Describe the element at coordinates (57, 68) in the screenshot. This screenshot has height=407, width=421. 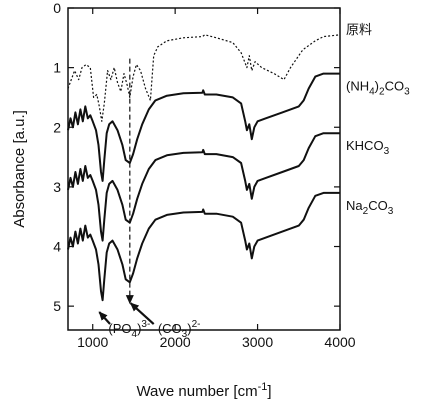
I see `y-tick-label-1: 1` at that location.